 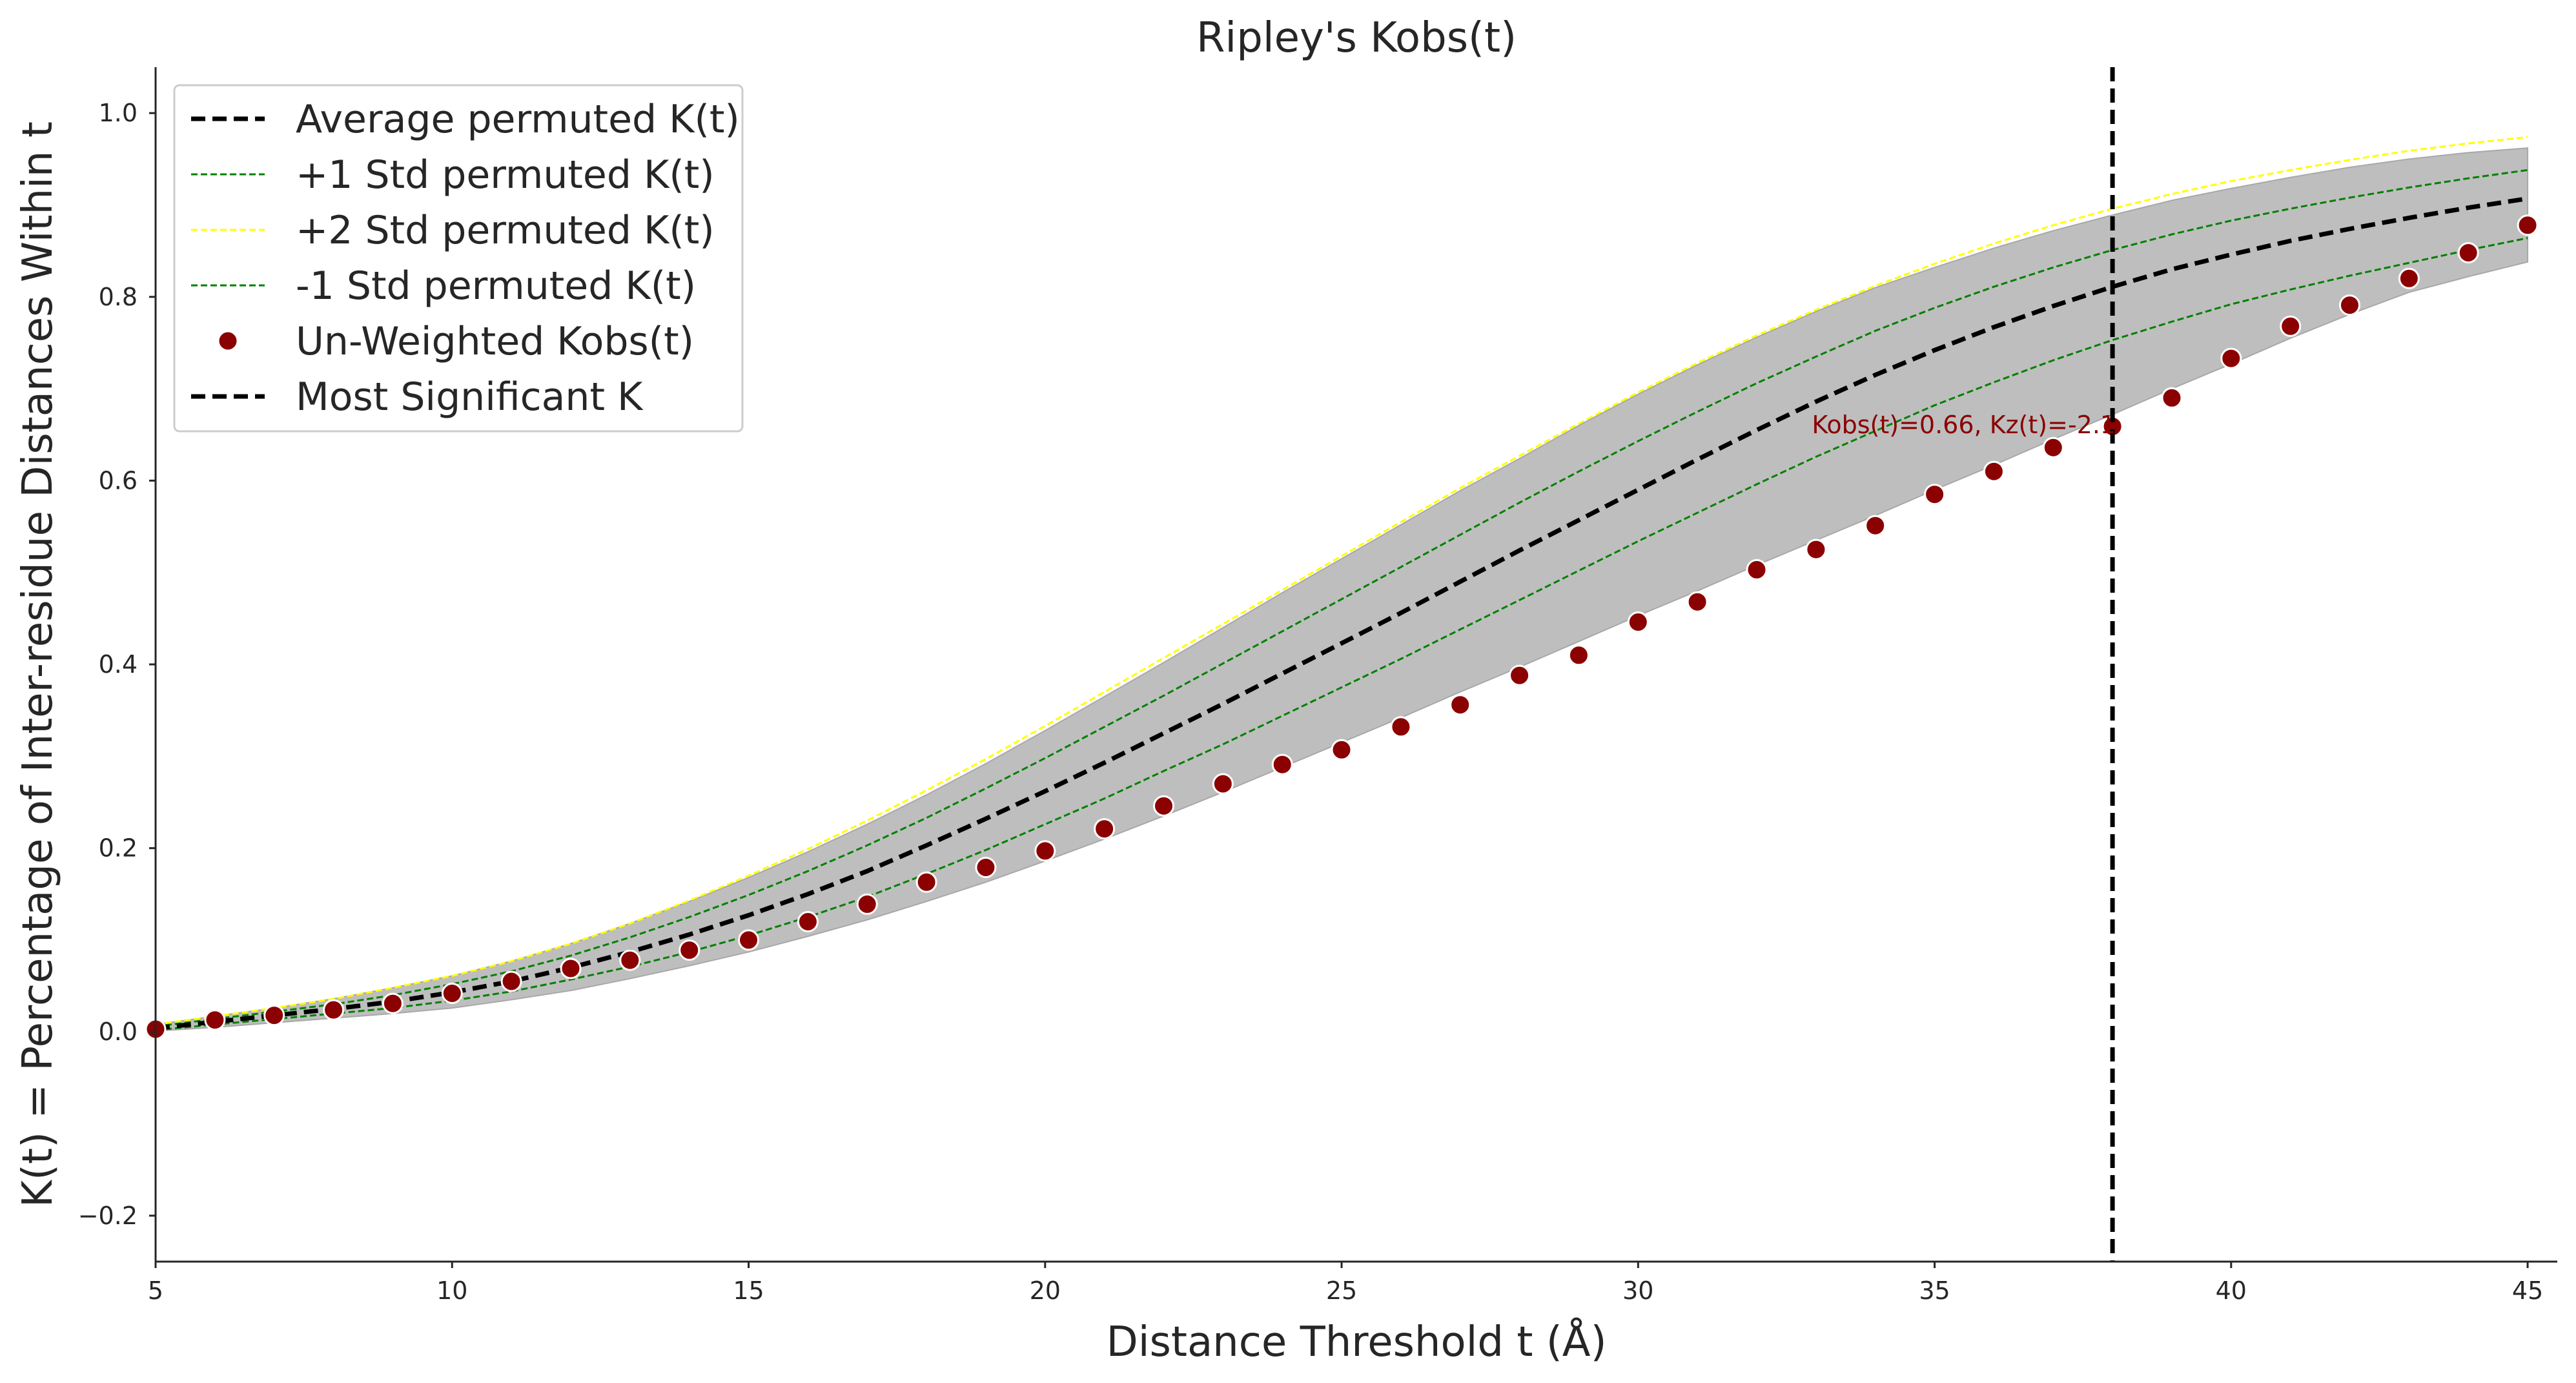 What do you see at coordinates (119, 480) in the screenshot?
I see `y-tick-label: 0.6` at bounding box center [119, 480].